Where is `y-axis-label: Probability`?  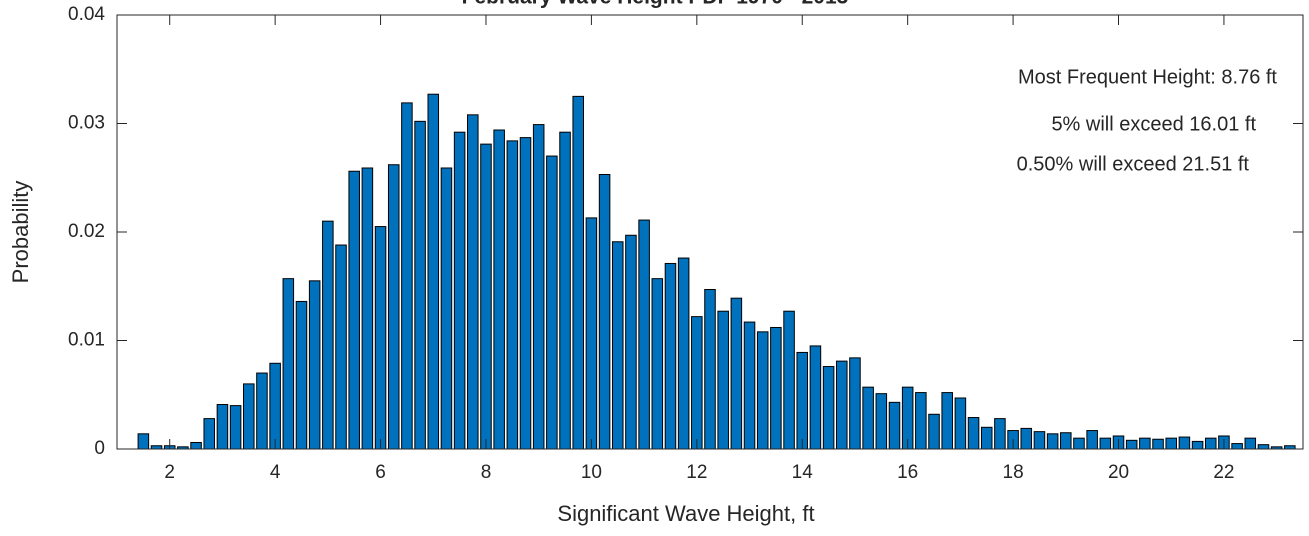
y-axis-label: Probability is located at coordinates (20, 232).